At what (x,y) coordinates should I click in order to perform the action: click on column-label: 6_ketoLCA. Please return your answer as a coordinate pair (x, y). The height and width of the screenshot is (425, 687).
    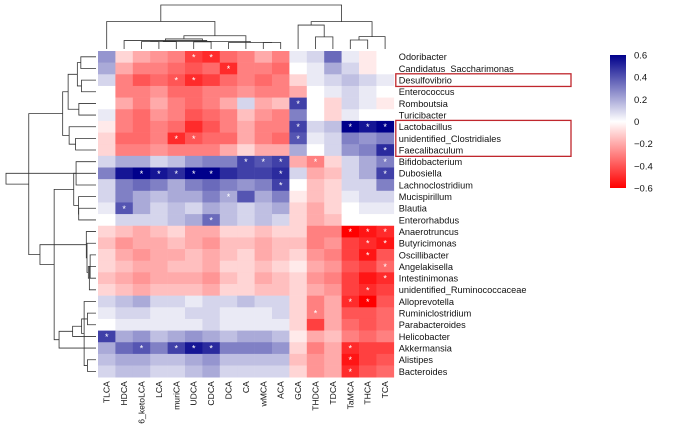
    Looking at the image, I should click on (142, 402).